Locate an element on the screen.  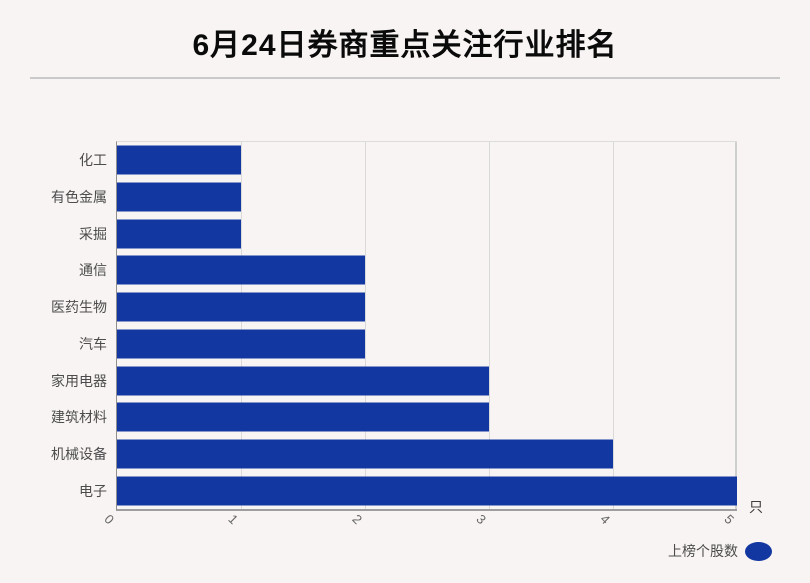
bar-row: 建筑材料 is located at coordinates (394, 417).